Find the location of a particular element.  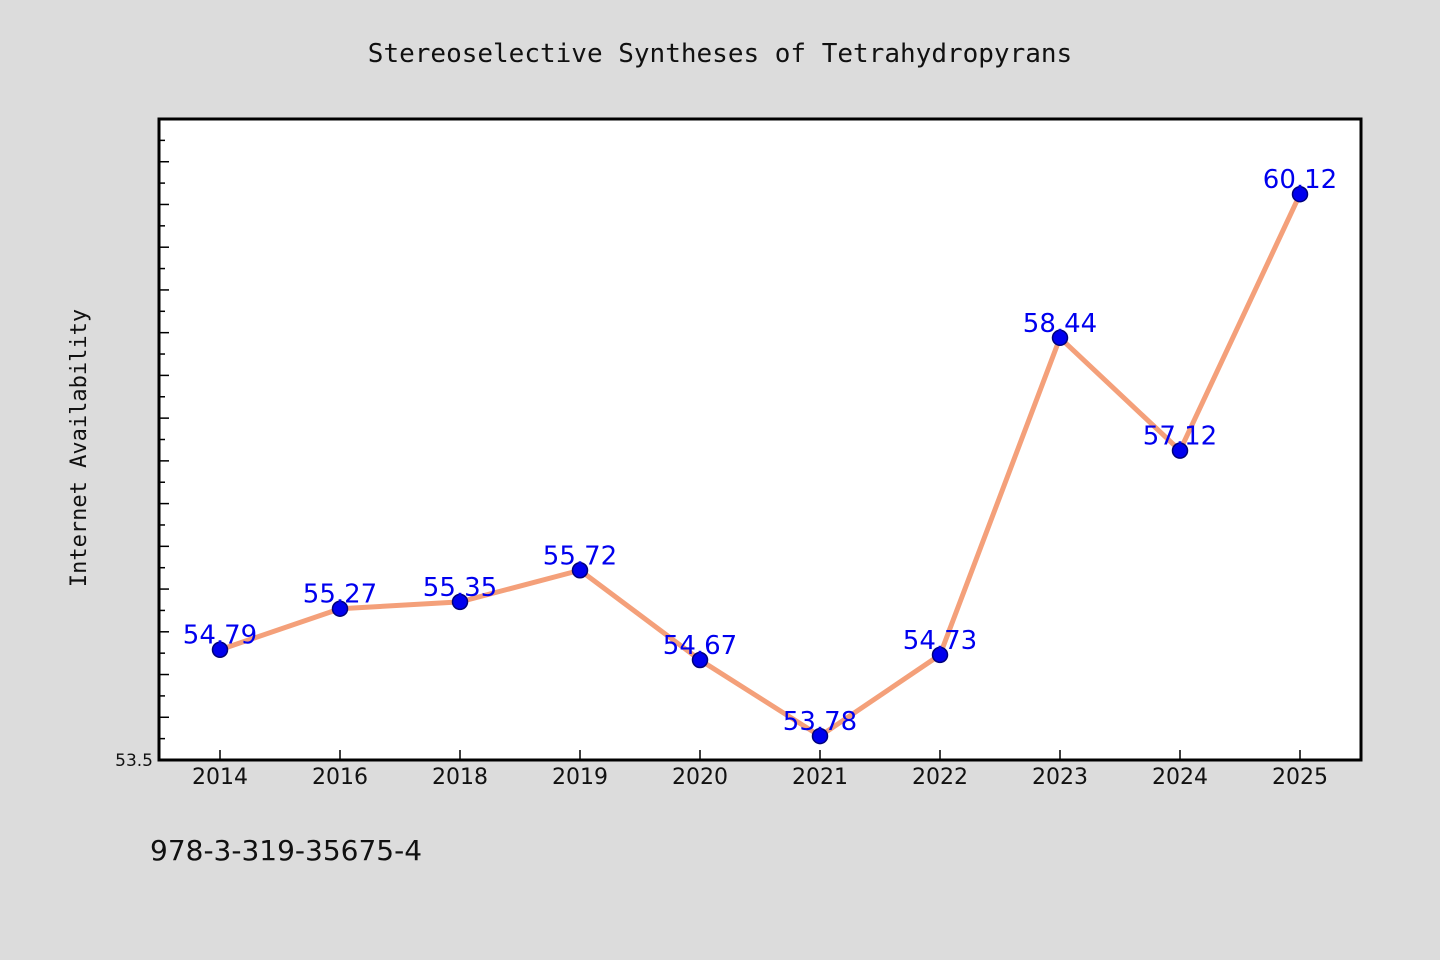

x-tick-label: 2016 is located at coordinates (340, 777).